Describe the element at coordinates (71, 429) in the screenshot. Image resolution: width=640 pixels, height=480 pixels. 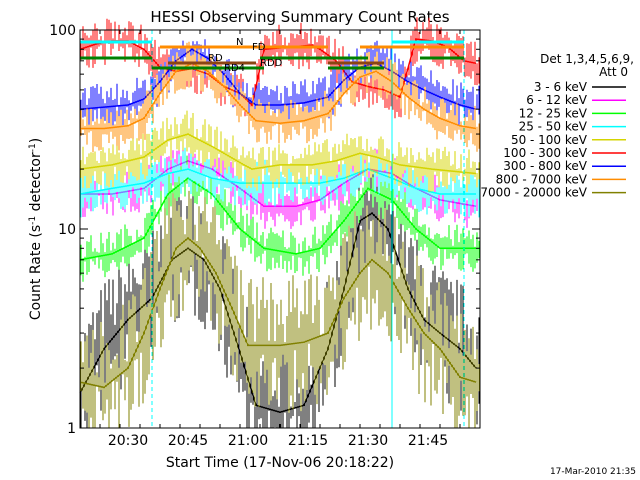
I see `y-tick-label: 1` at that location.